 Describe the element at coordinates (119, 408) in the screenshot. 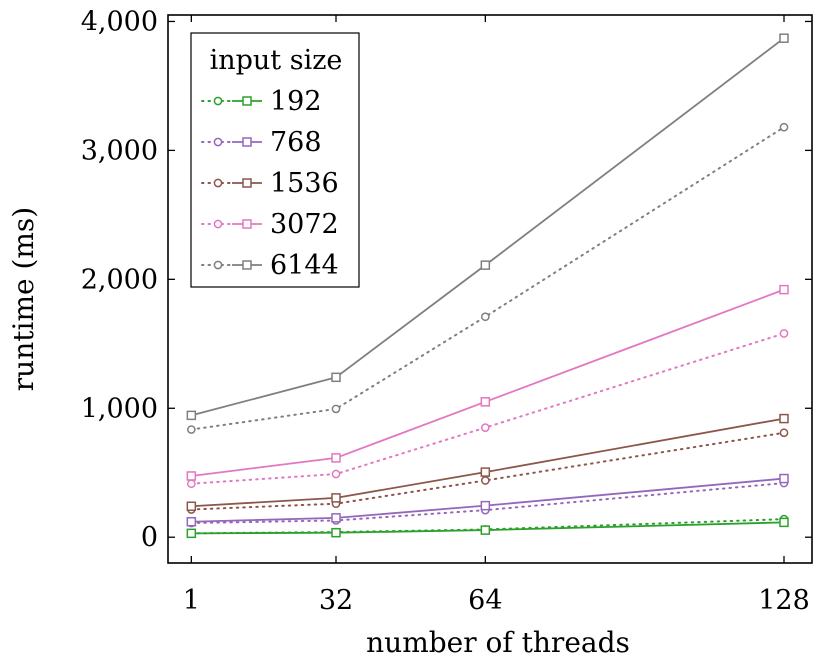

I see `y-tick-label: 1,000` at that location.